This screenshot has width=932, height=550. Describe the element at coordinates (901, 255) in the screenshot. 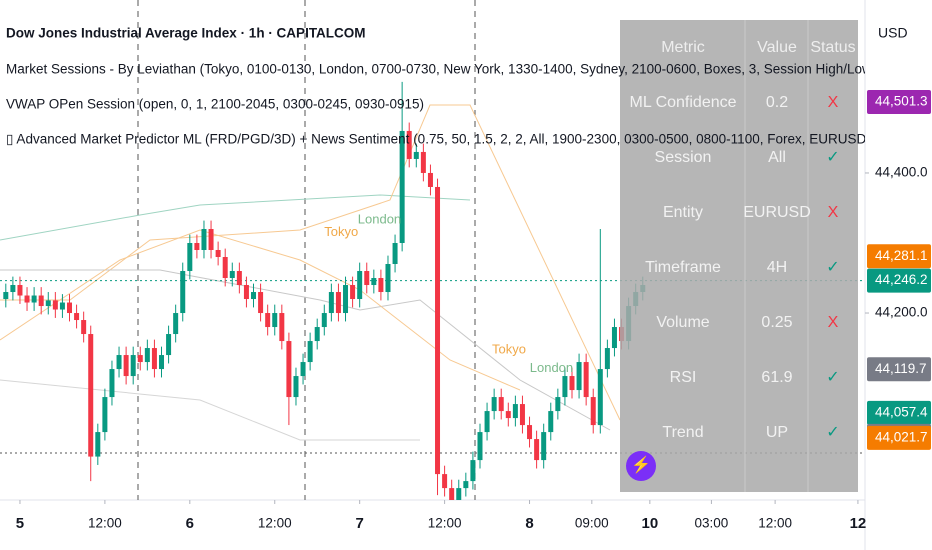

I see `price-label: 44,281.1` at that location.